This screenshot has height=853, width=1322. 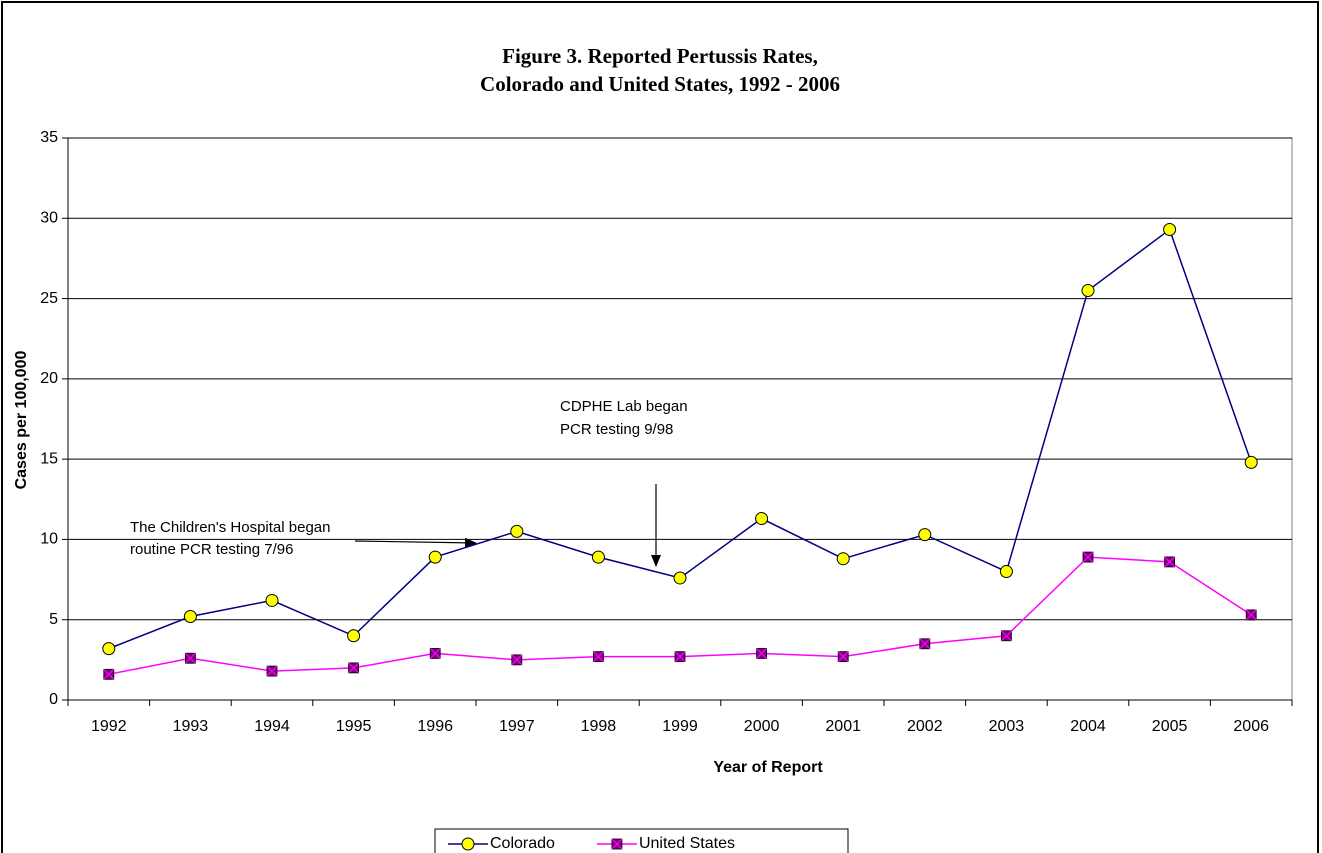 I want to click on x-tick-label: 2002, so click(x=925, y=726).